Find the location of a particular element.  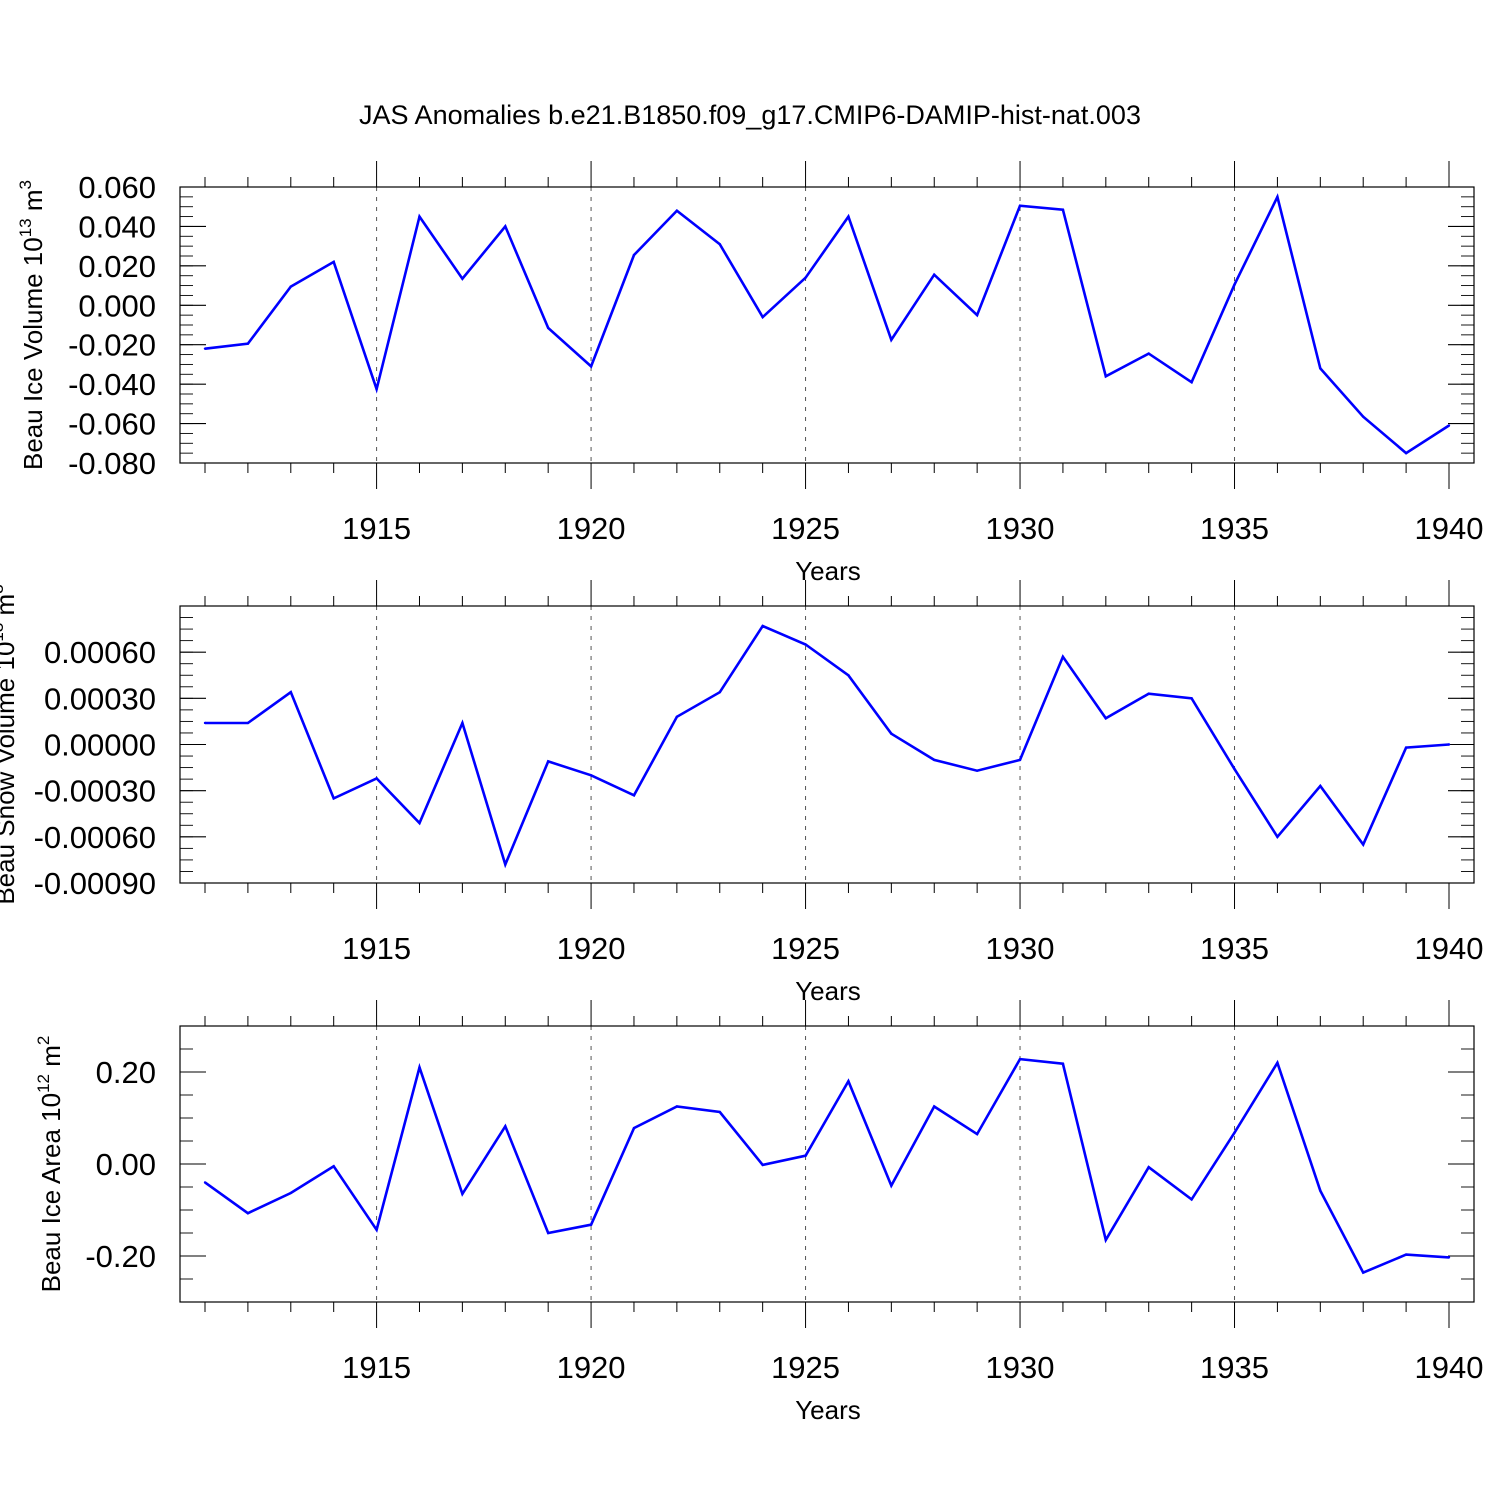

y-tick-label: -0.080 is located at coordinates (112, 463).